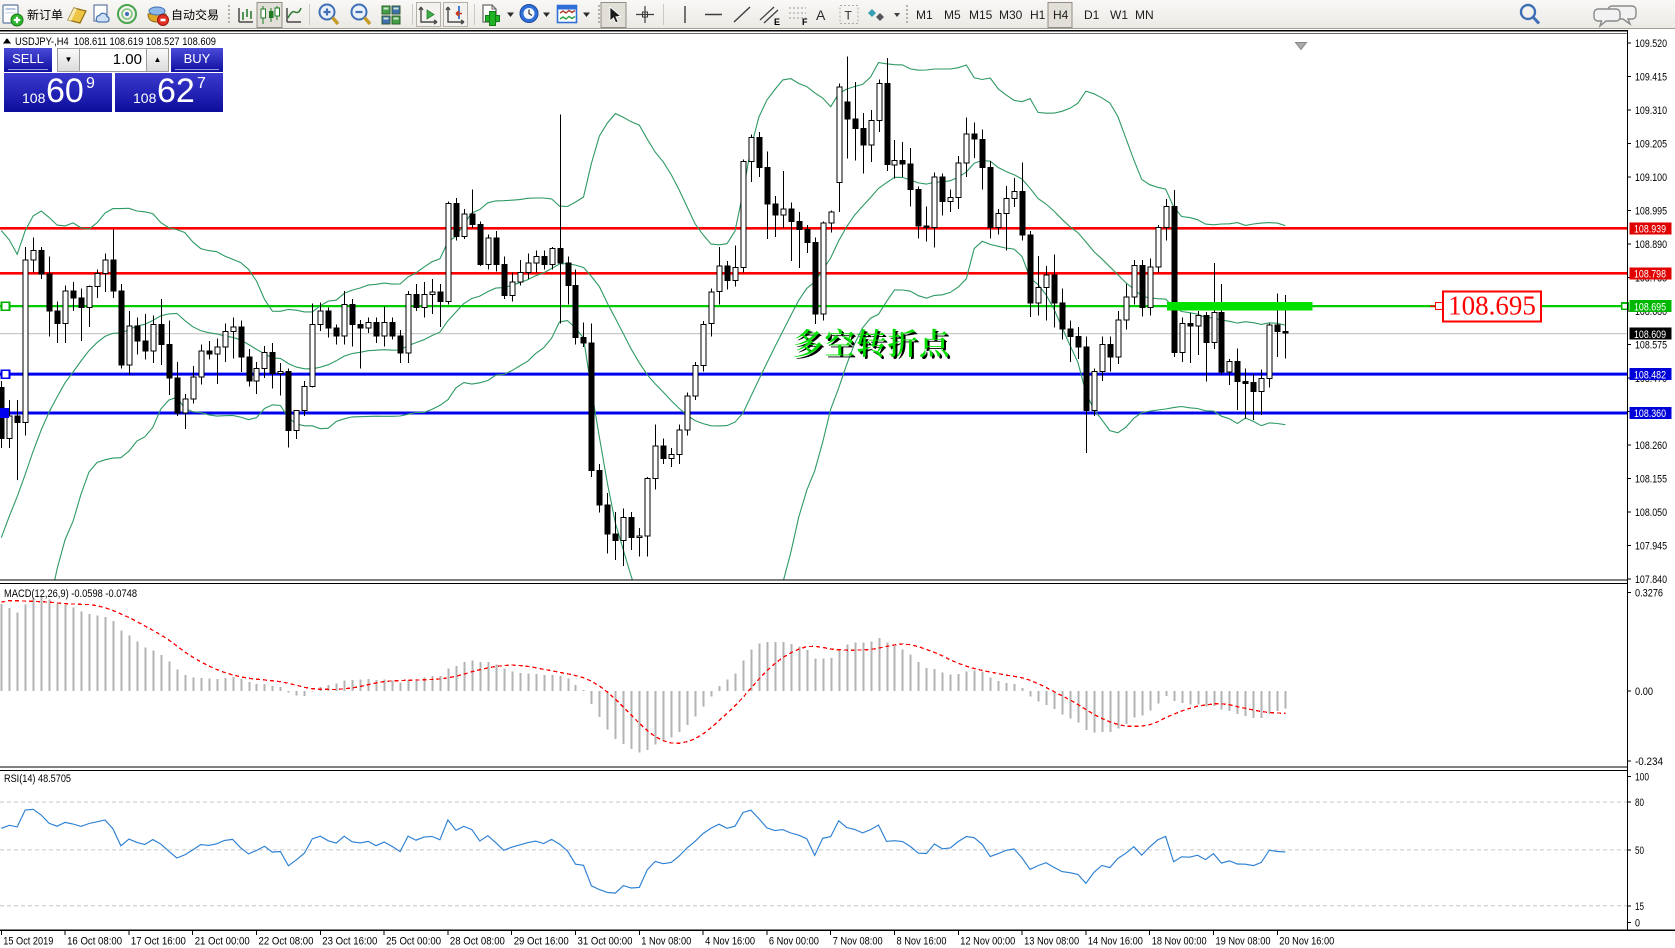  Describe the element at coordinates (1650, 414) in the screenshot. I see `svg-text: 108.360` at that location.